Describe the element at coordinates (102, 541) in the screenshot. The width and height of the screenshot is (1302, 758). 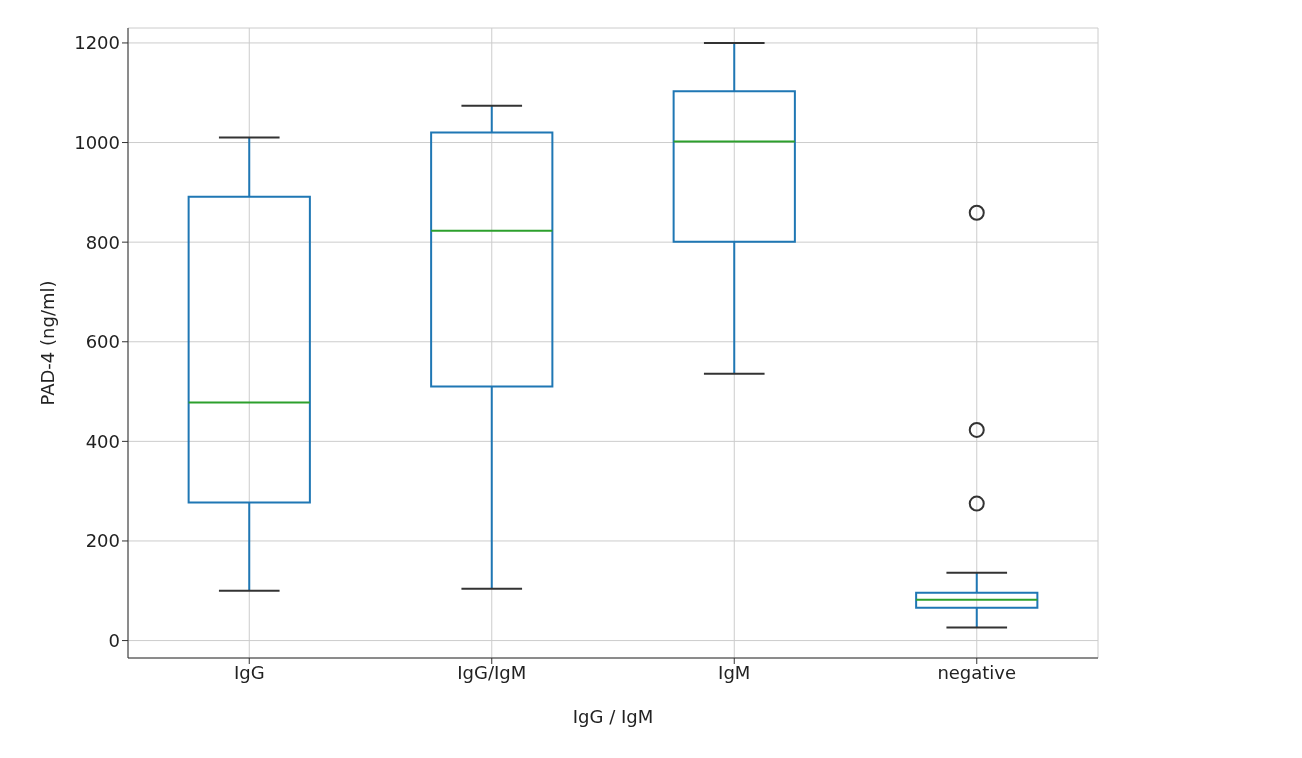
I see `y-tick-label: 200` at that location.